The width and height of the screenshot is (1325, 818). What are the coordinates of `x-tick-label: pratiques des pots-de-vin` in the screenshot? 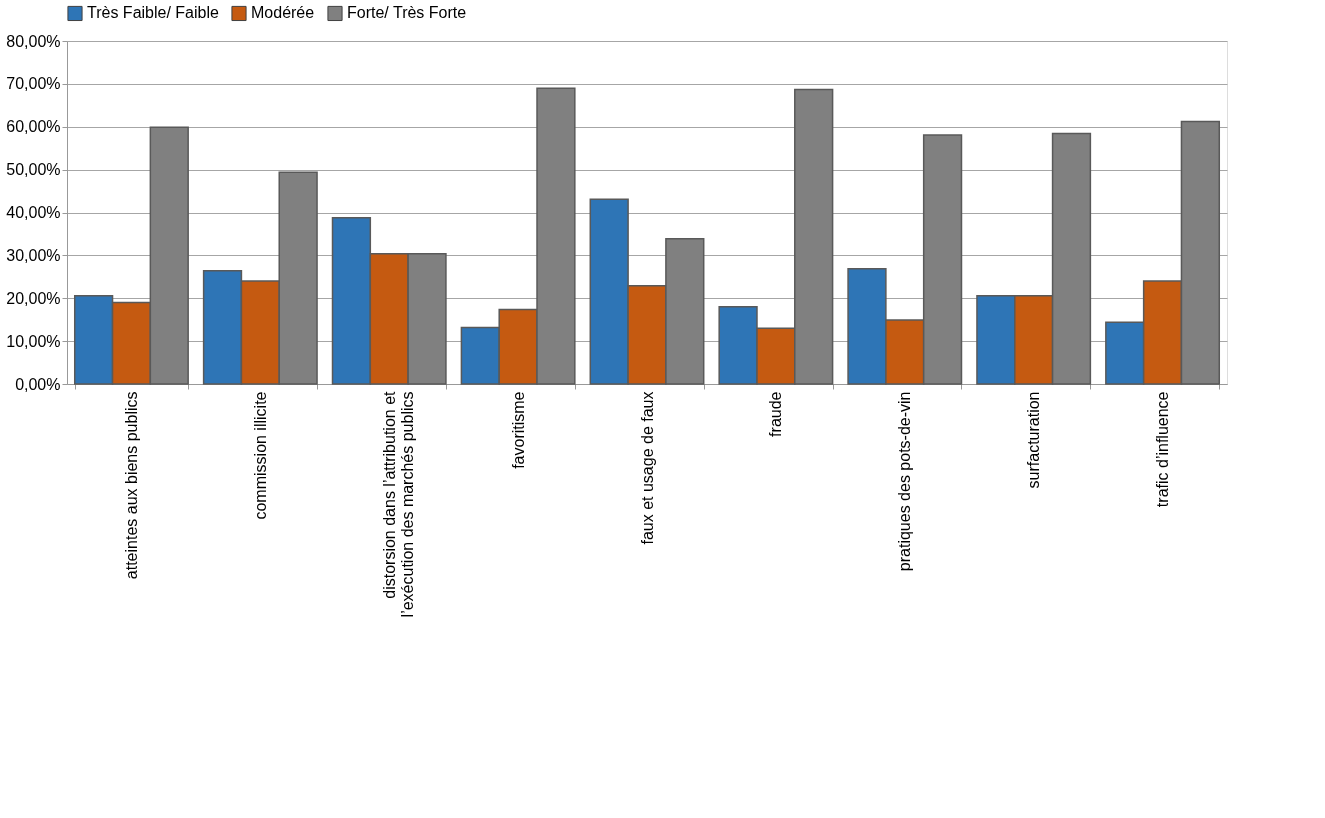 It's located at (905, 481).